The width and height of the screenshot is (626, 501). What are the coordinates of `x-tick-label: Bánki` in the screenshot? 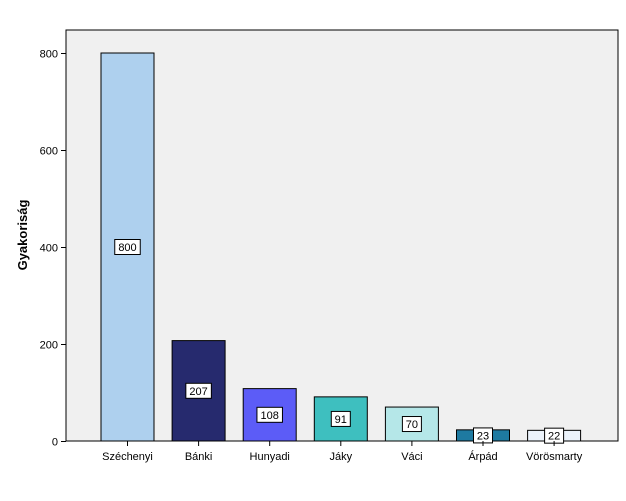 It's located at (199, 457).